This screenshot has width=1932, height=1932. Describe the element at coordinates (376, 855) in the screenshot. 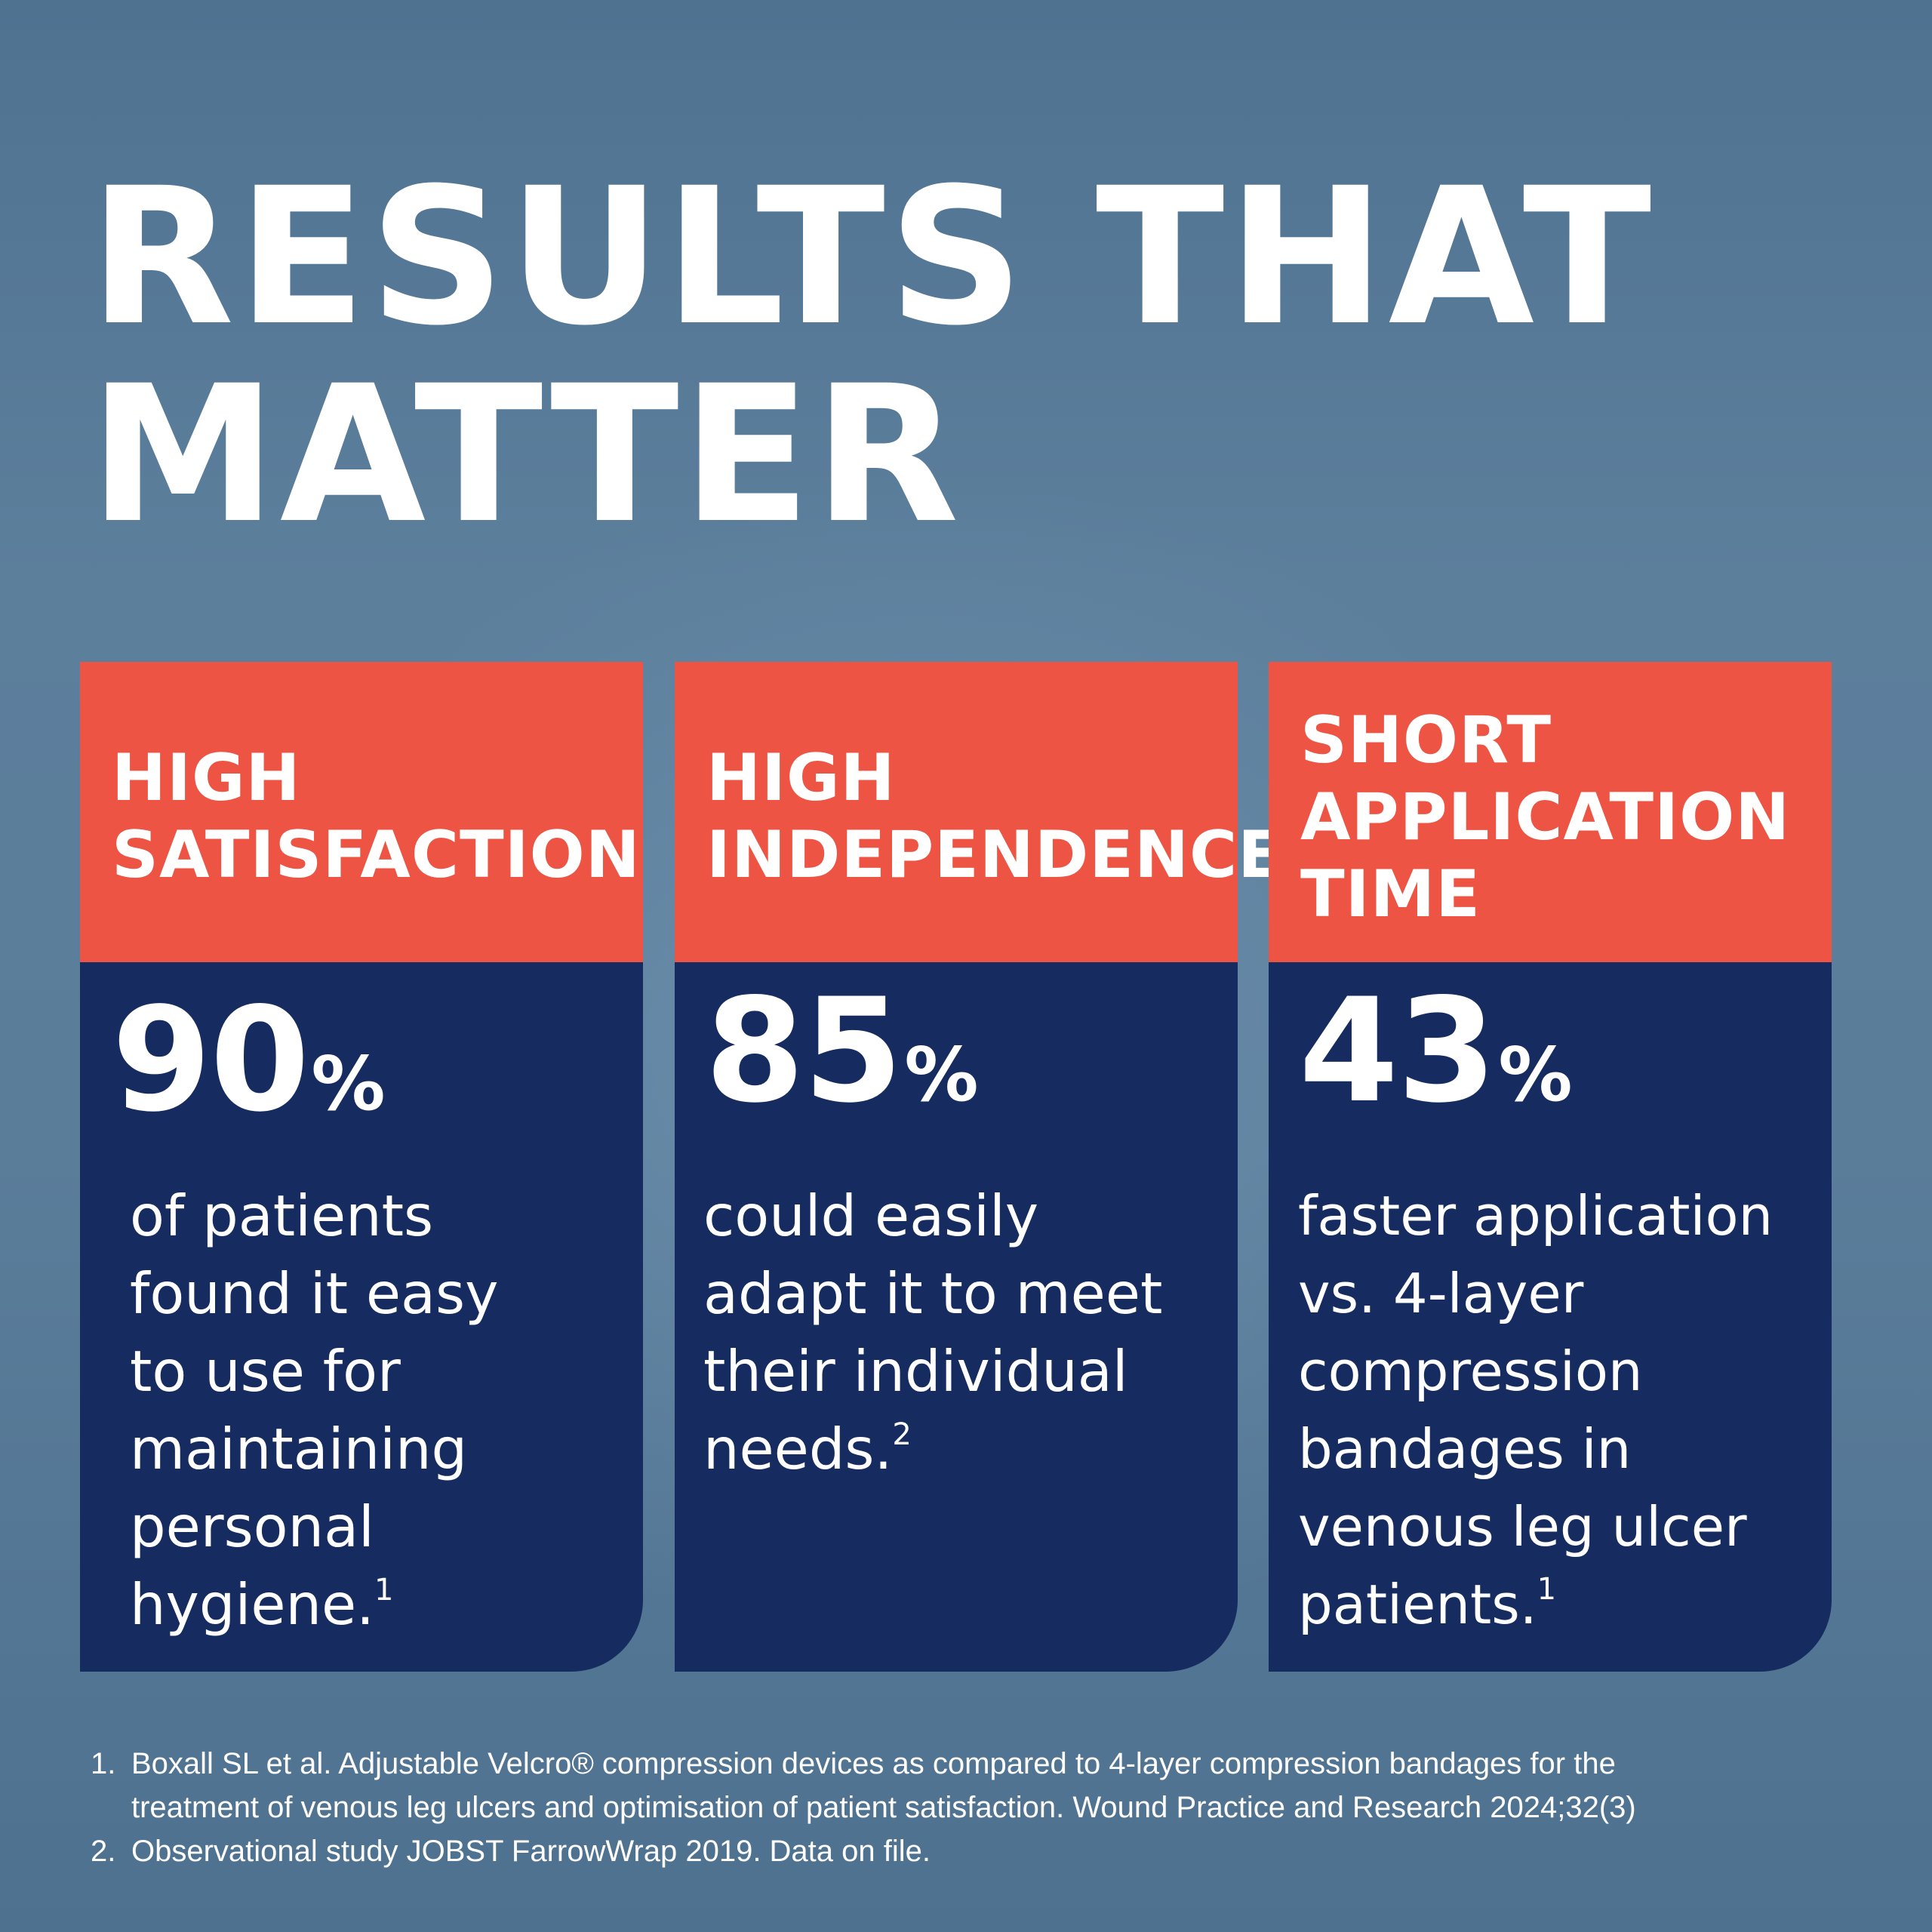

I see `card-title-line: SATISFACTION` at that location.